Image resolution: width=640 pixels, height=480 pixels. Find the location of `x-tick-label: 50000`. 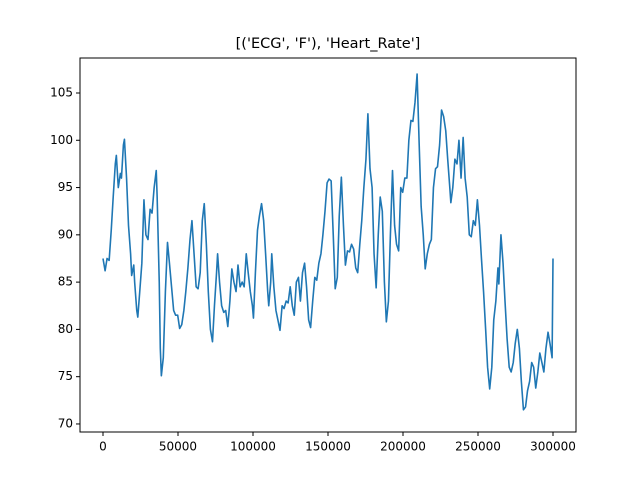

x-tick-label: 50000 is located at coordinates (178, 447).